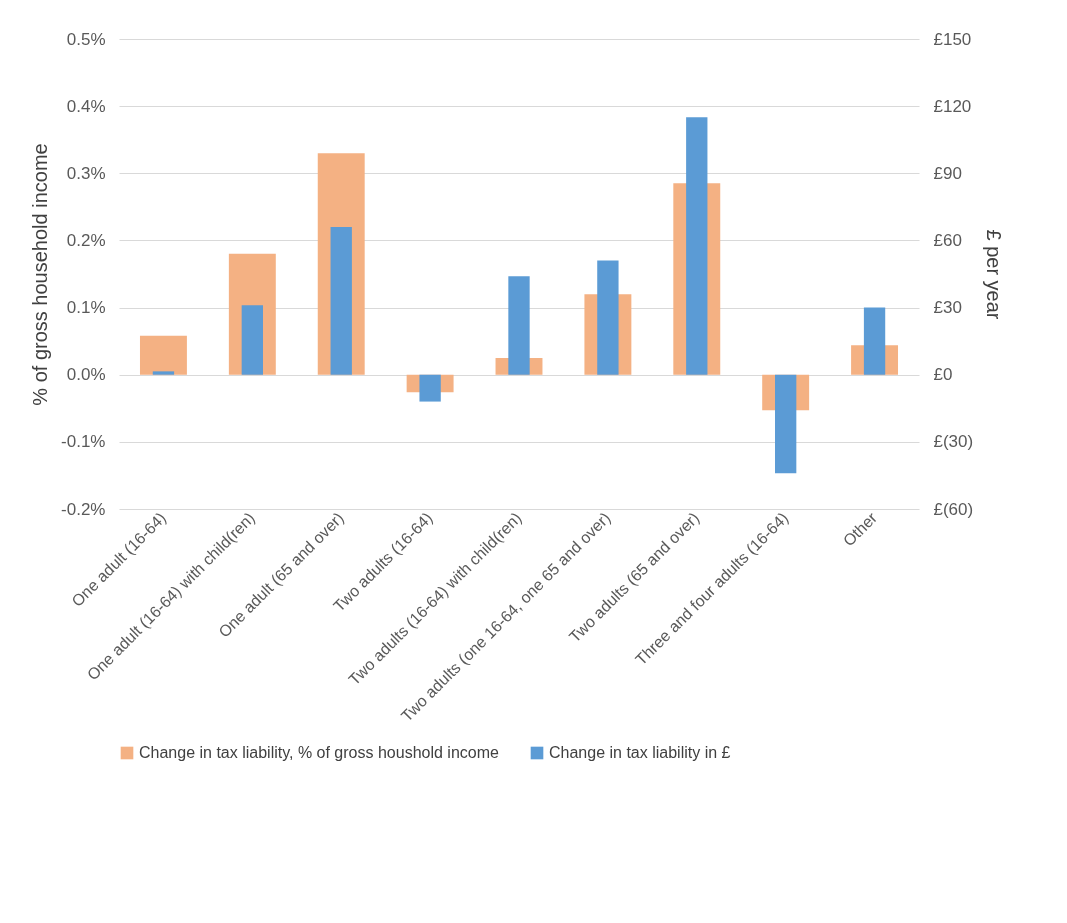 The width and height of the screenshot is (1067, 923). Describe the element at coordinates (86, 240) in the screenshot. I see `y-tick-label: 0.2%` at that location.